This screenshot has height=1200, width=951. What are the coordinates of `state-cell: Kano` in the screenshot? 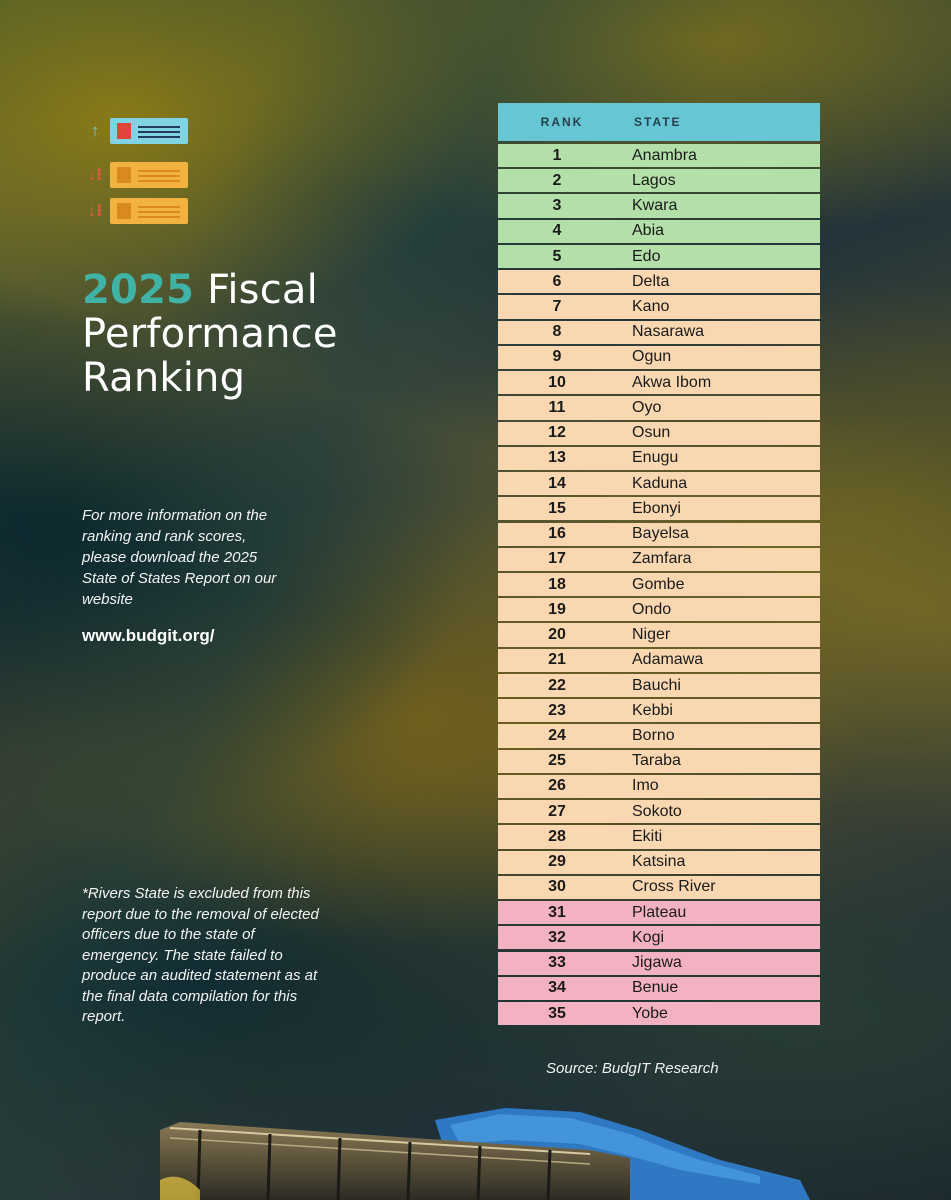 It's located at (651, 306).